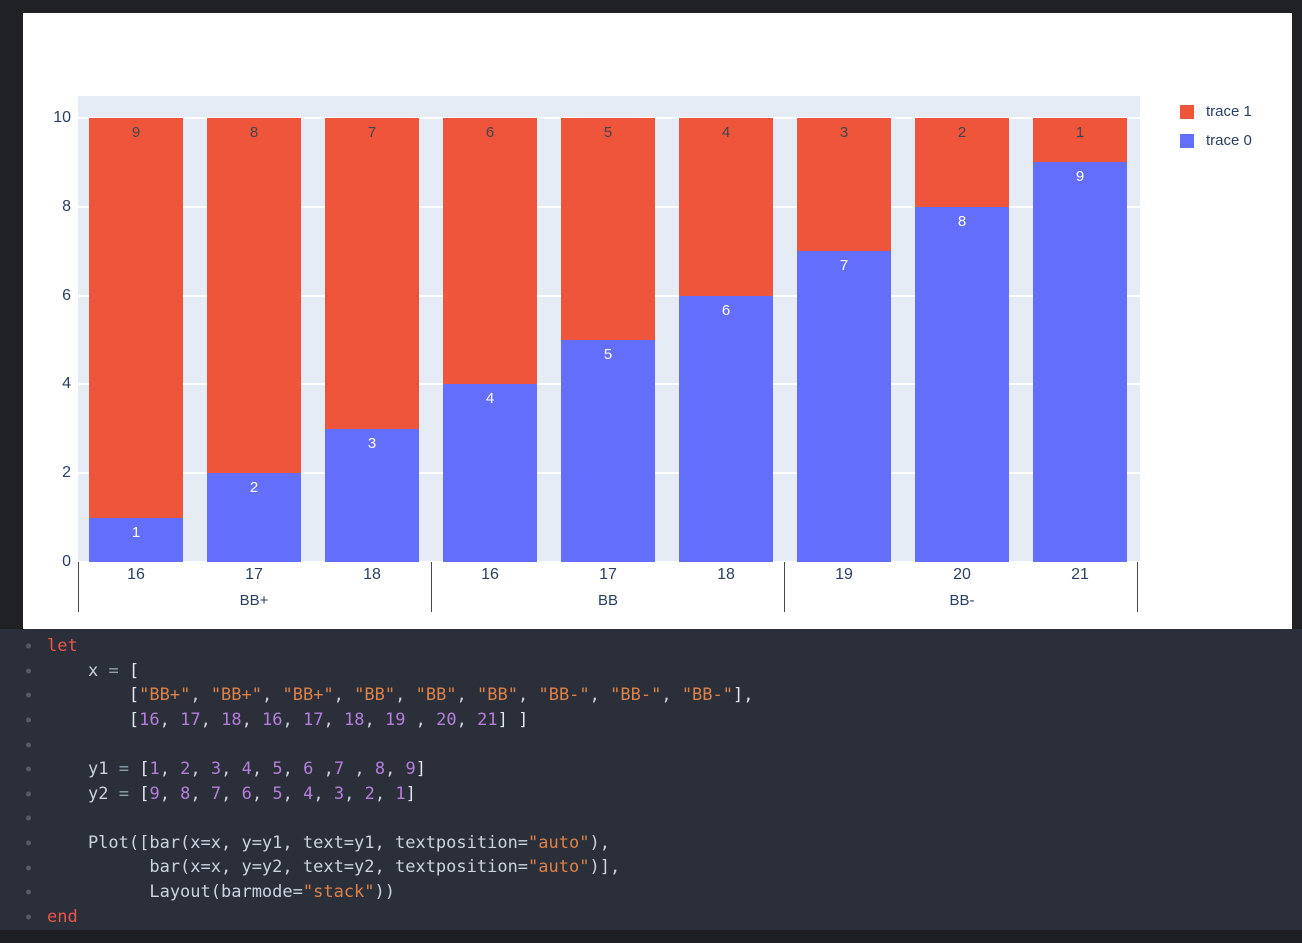 The width and height of the screenshot is (1302, 943). I want to click on bar-value-label: 6, so click(726, 310).